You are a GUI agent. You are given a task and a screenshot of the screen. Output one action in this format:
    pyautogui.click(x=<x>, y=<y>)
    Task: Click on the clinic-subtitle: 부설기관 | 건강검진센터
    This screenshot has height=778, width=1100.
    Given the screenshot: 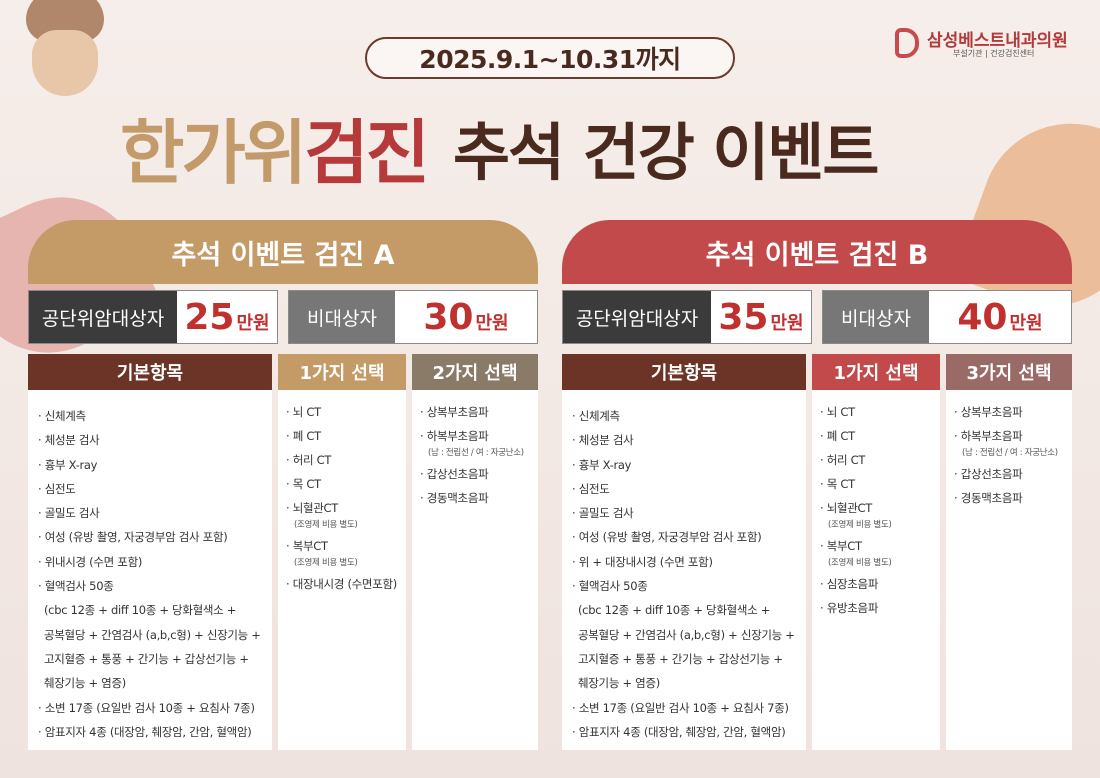 What is the action you would take?
    pyautogui.click(x=994, y=53)
    